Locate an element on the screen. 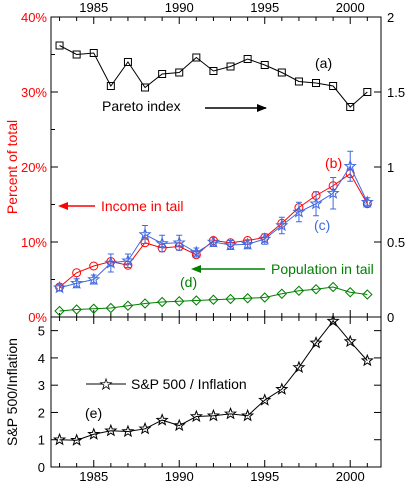 The image size is (415, 488). y-bottom-tick-label: 5 is located at coordinates (41, 331).